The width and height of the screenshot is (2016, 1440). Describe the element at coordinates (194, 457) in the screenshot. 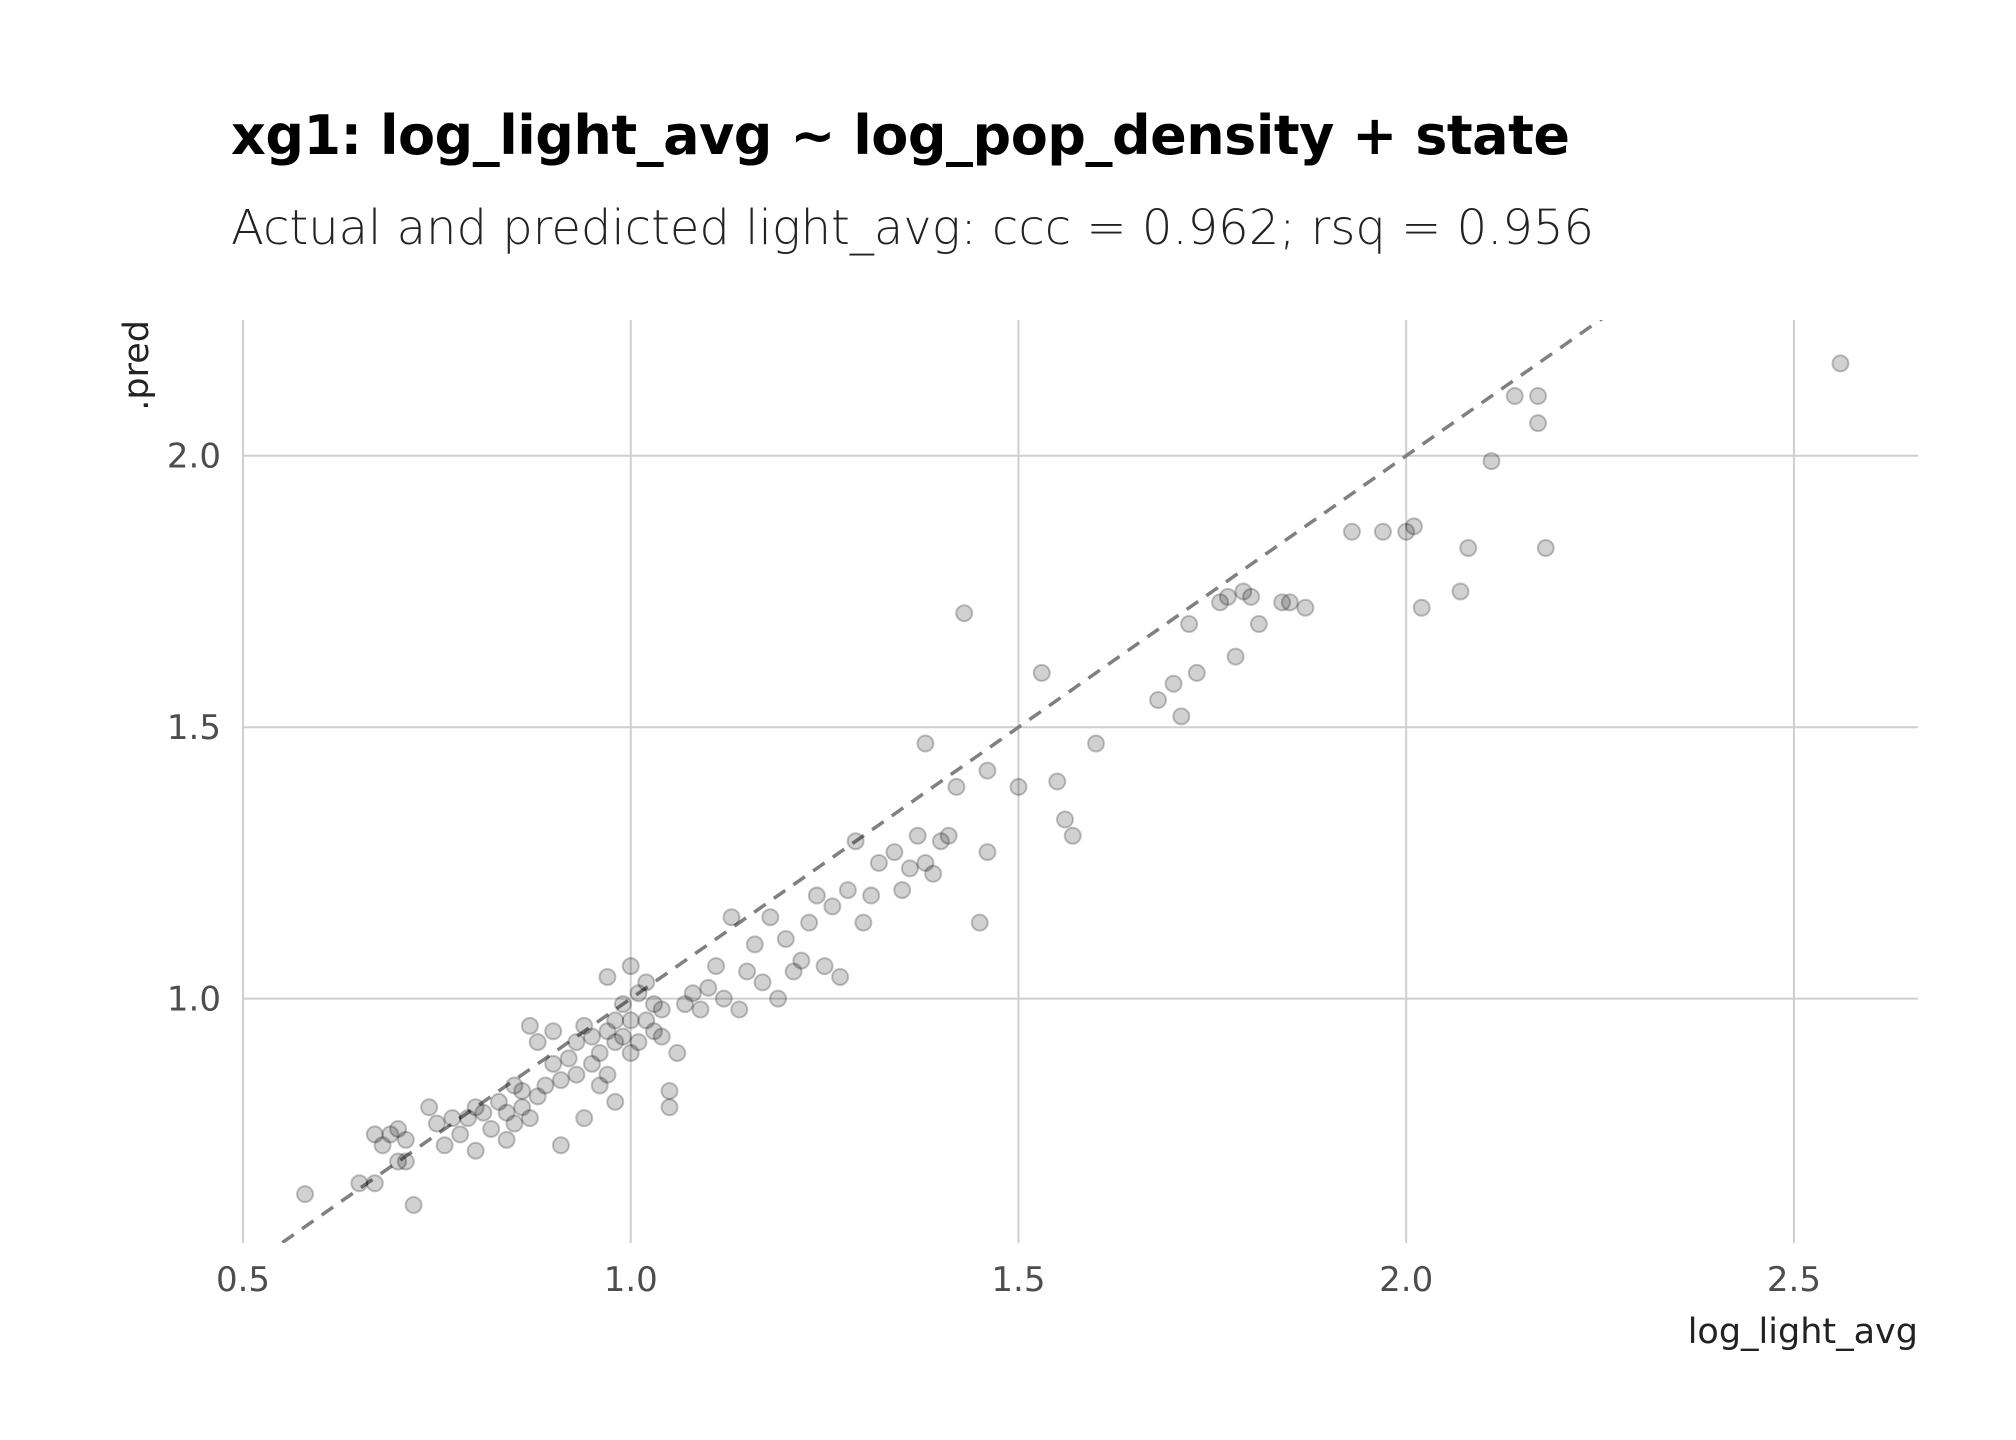

I see `y-tick-label: 2.0` at that location.